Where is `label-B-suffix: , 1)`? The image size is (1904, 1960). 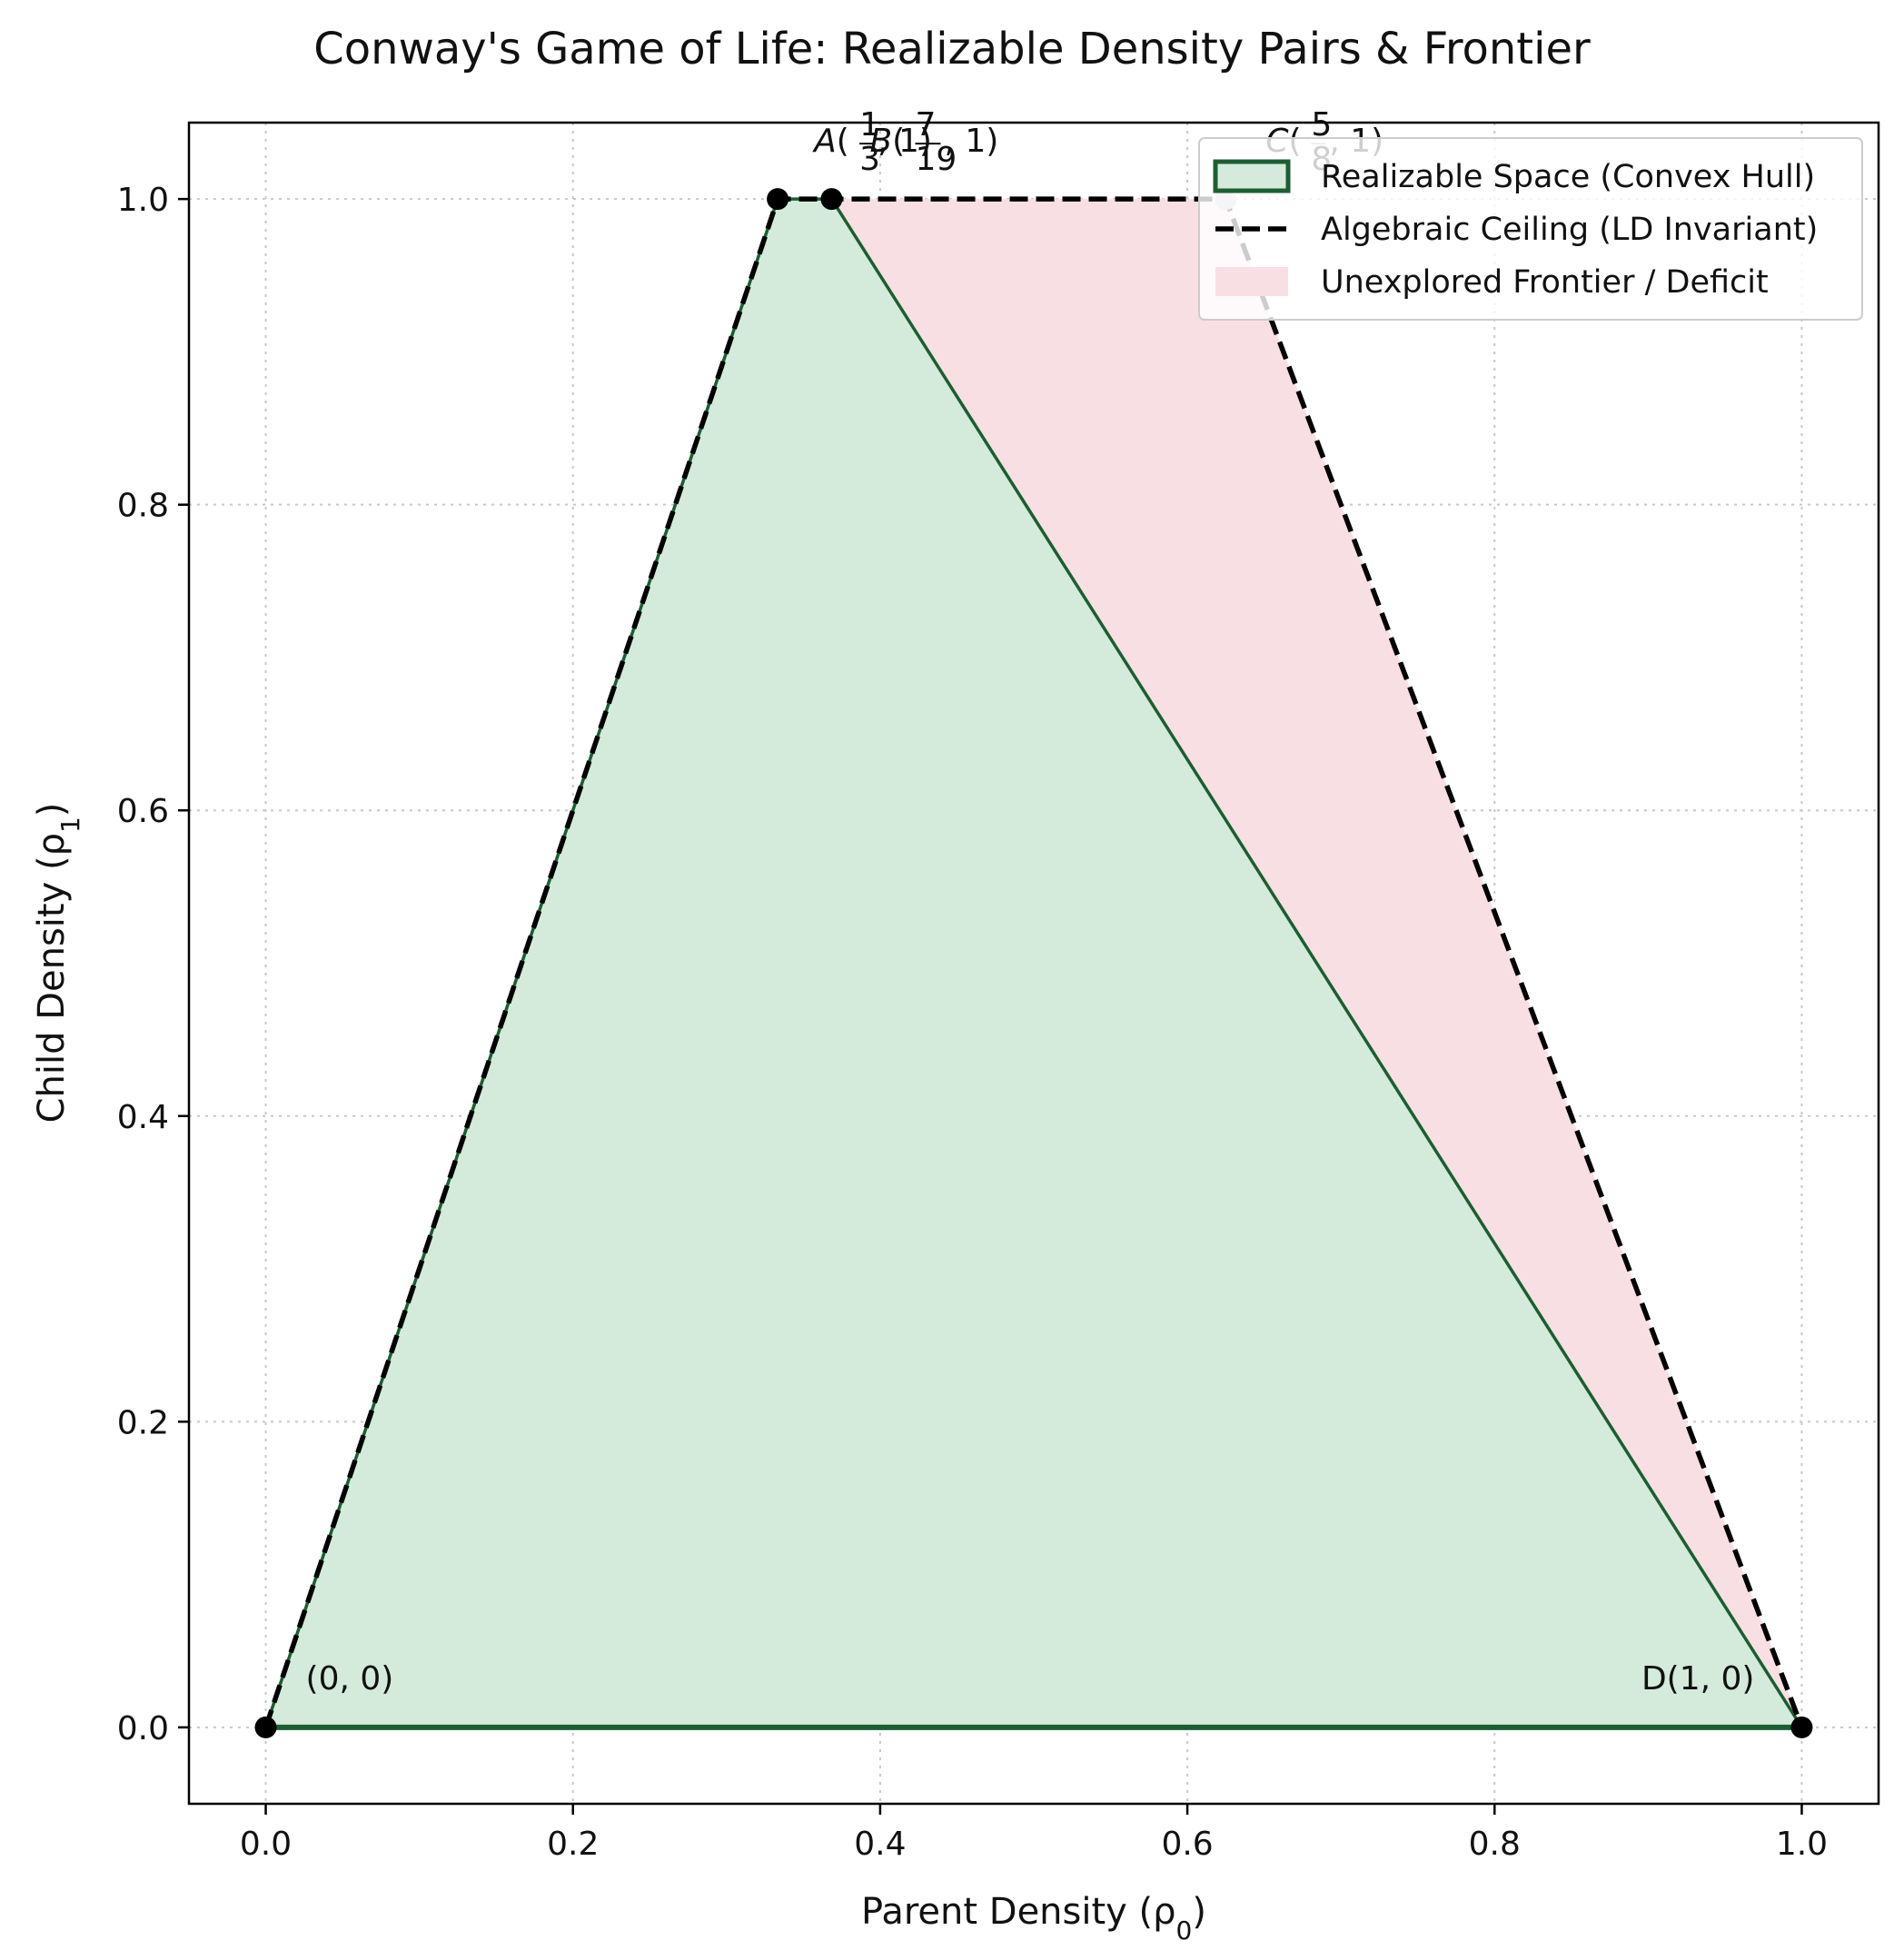 label-B-suffix: , 1) is located at coordinates (971, 141).